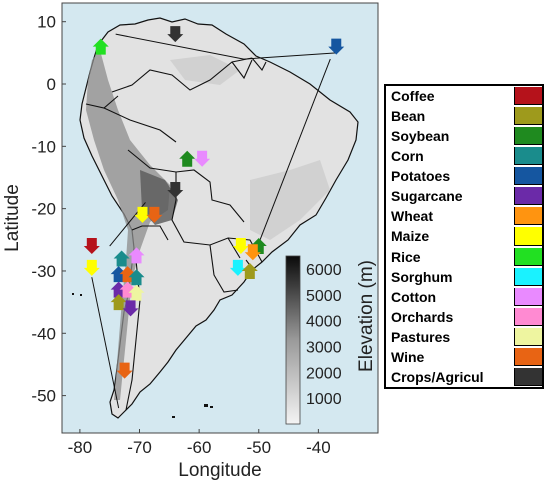  What do you see at coordinates (293, 340) in the screenshot?
I see `elevation-colorbar` at bounding box center [293, 340].